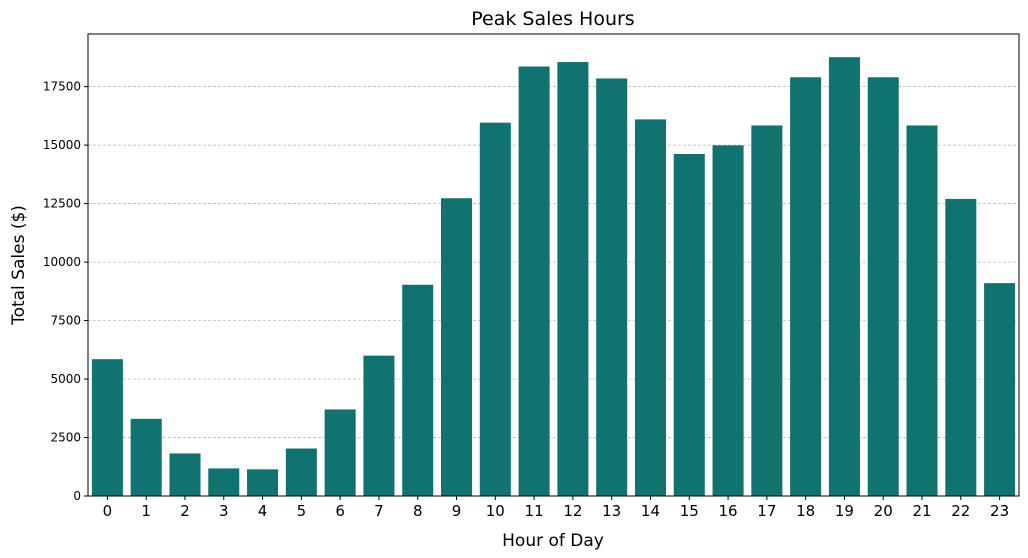 Image resolution: width=1028 pixels, height=558 pixels. Describe the element at coordinates (495, 511) in the screenshot. I see `x-tick-label: 10` at that location.